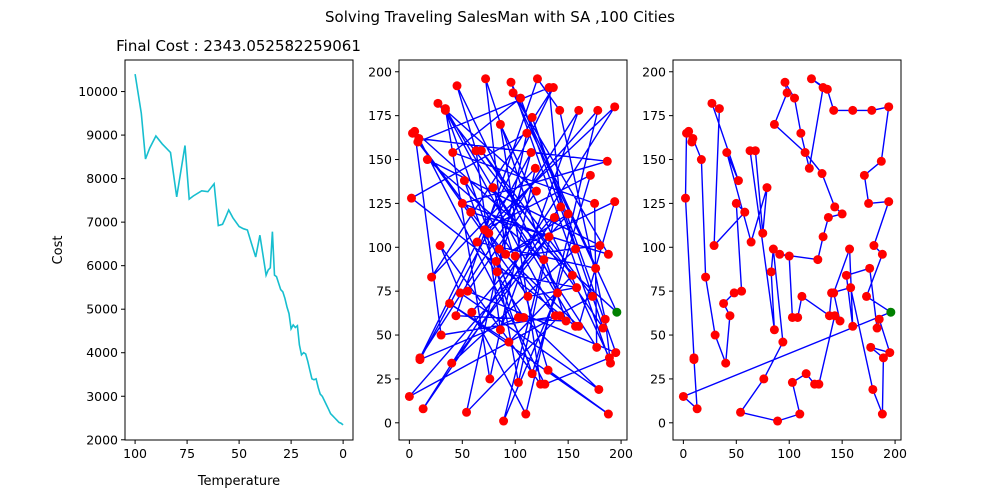 The image size is (1000, 500). I want to click on cost-chart-title: Final Cost : 2343.052582259061, so click(238, 46).